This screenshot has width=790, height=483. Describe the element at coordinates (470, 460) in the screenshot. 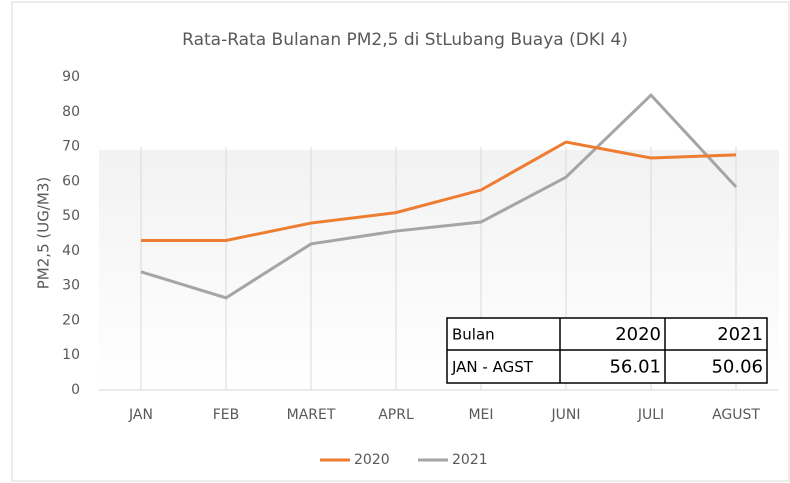

I see `legend-label: 2021` at that location.